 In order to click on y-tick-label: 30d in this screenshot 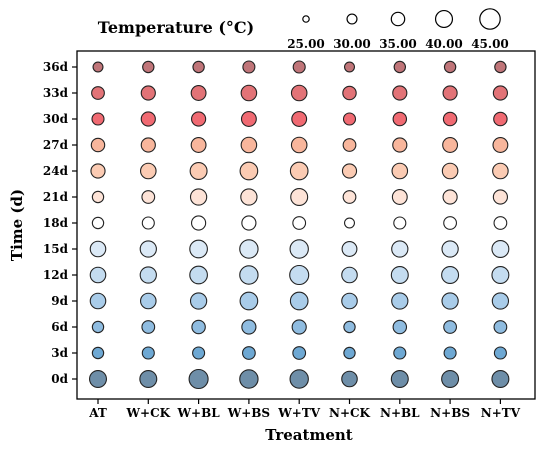, I will do `click(56, 119)`.